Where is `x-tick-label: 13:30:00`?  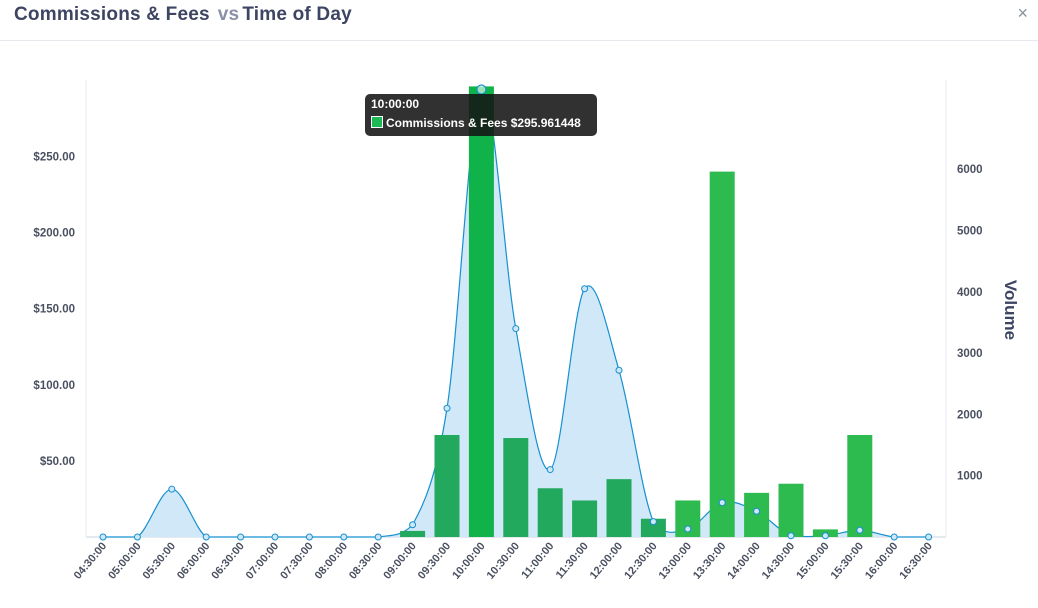
x-tick-label: 13:30:00 is located at coordinates (710, 560).